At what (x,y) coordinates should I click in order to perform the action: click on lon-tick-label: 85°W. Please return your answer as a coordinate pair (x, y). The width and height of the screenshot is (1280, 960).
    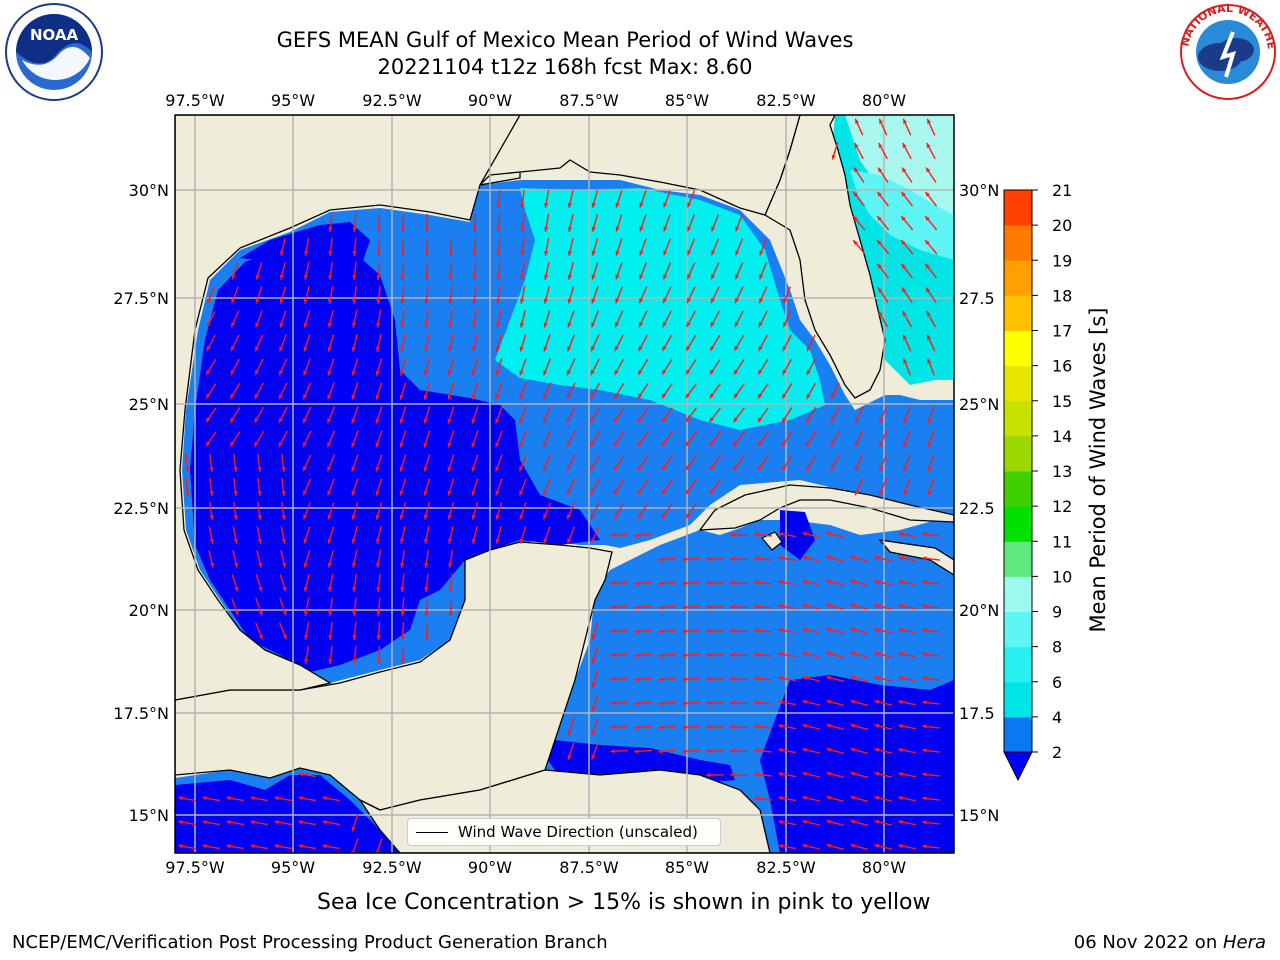
    Looking at the image, I should click on (687, 100).